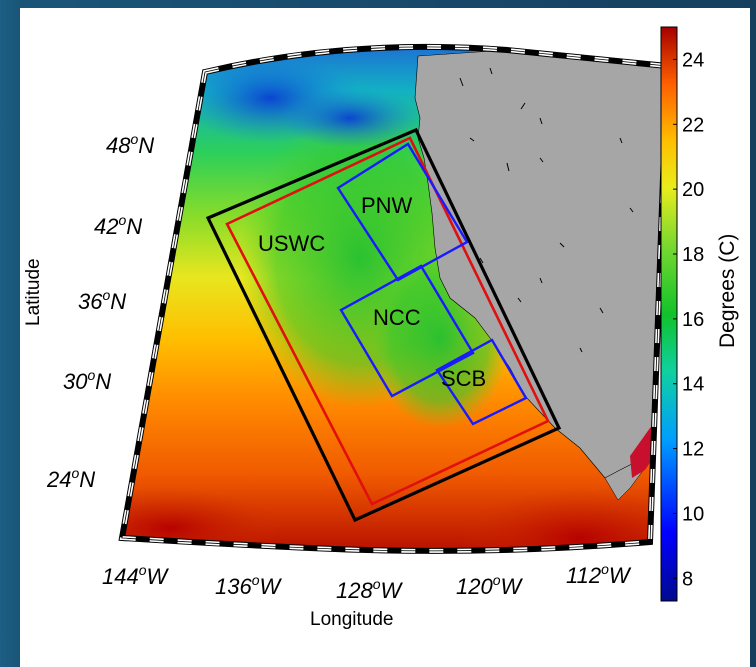 Image resolution: width=756 pixels, height=667 pixels. I want to click on x-axis-title: Longitude, so click(351, 619).